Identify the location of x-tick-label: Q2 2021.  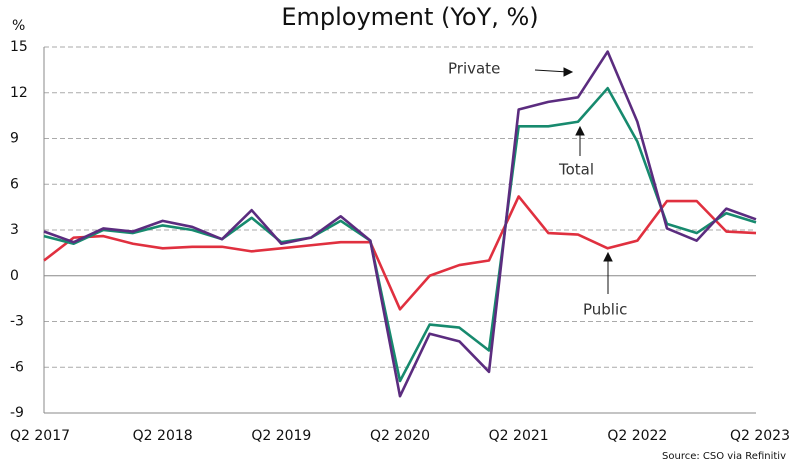
(519, 436).